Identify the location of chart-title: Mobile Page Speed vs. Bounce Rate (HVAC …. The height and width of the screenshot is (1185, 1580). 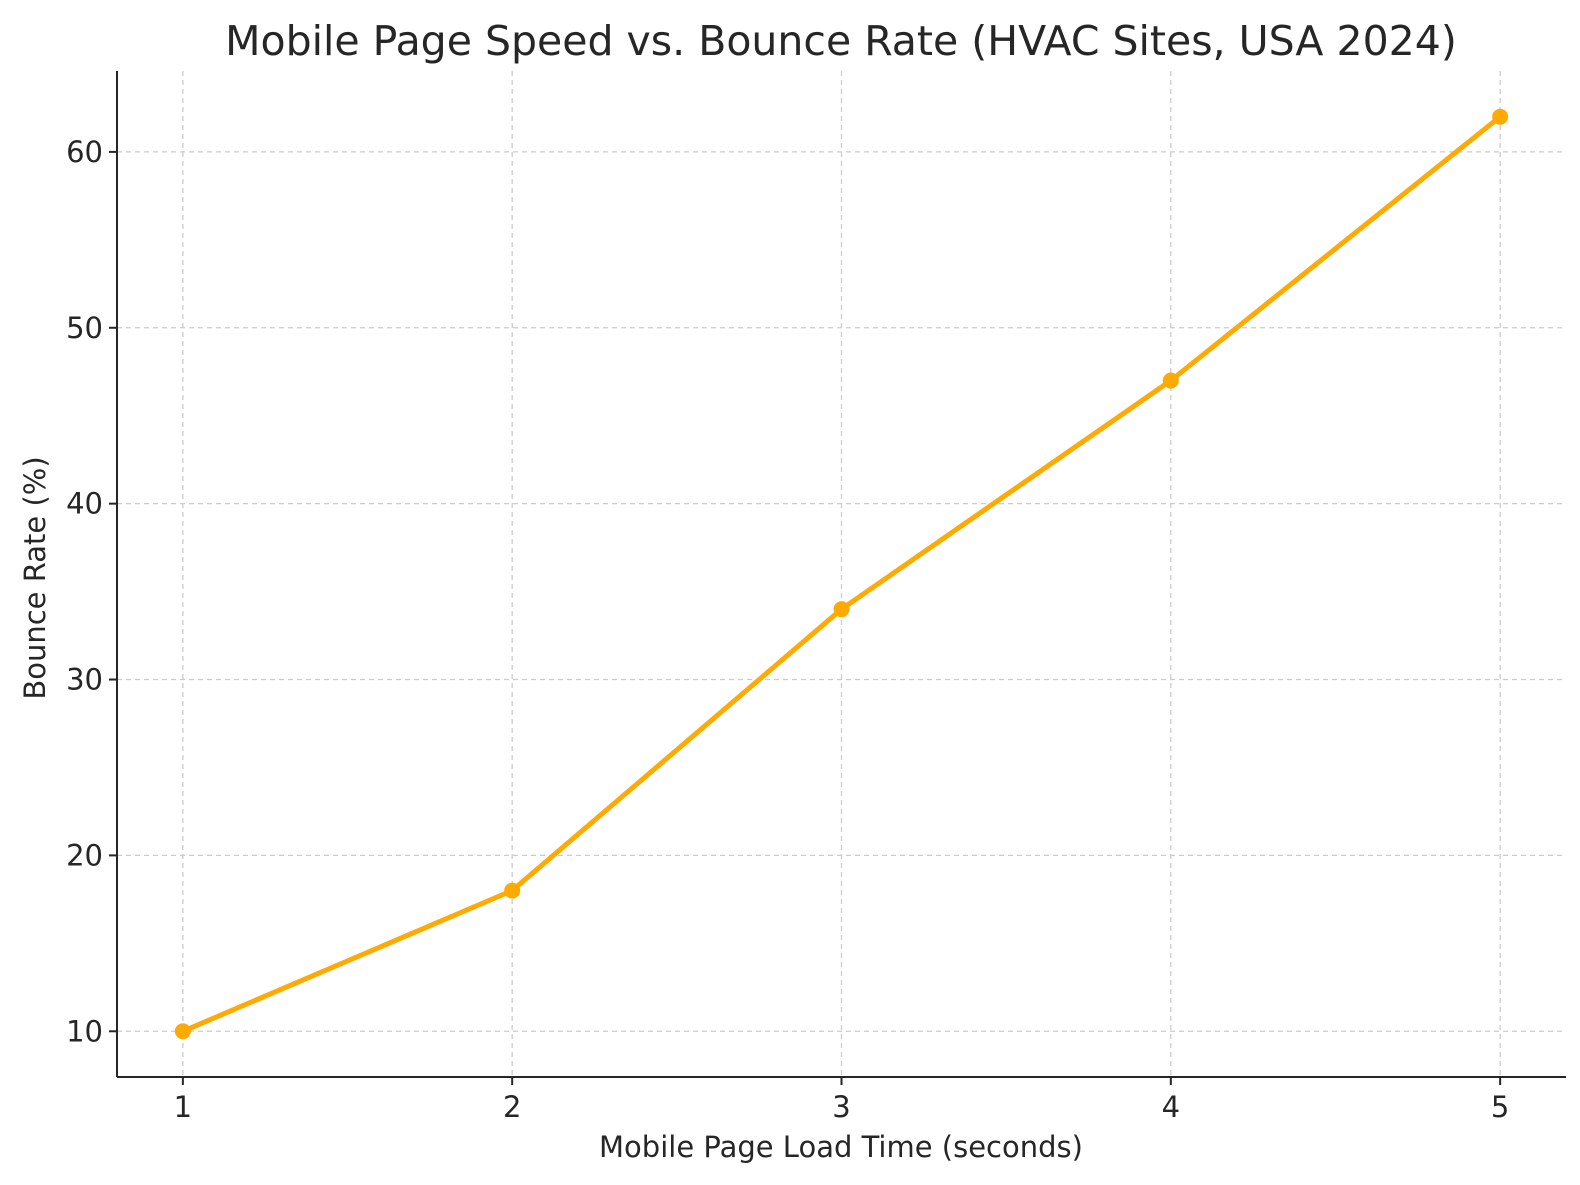
(841, 41).